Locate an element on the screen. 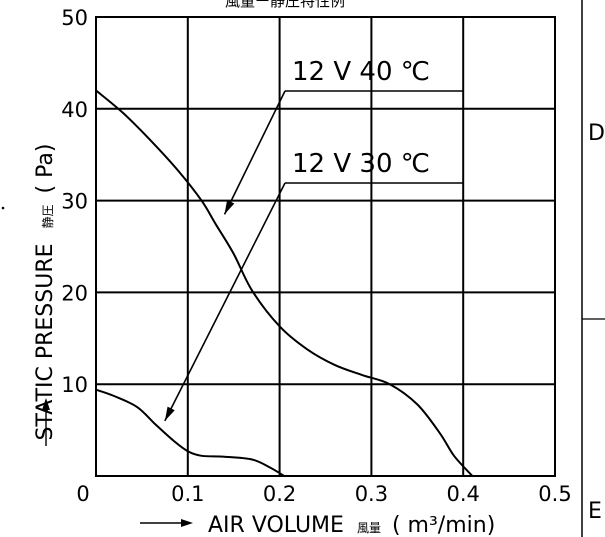 This screenshot has height=537, width=605. y-tick-labels: 10 20 30 40 50 is located at coordinates (74, 201).